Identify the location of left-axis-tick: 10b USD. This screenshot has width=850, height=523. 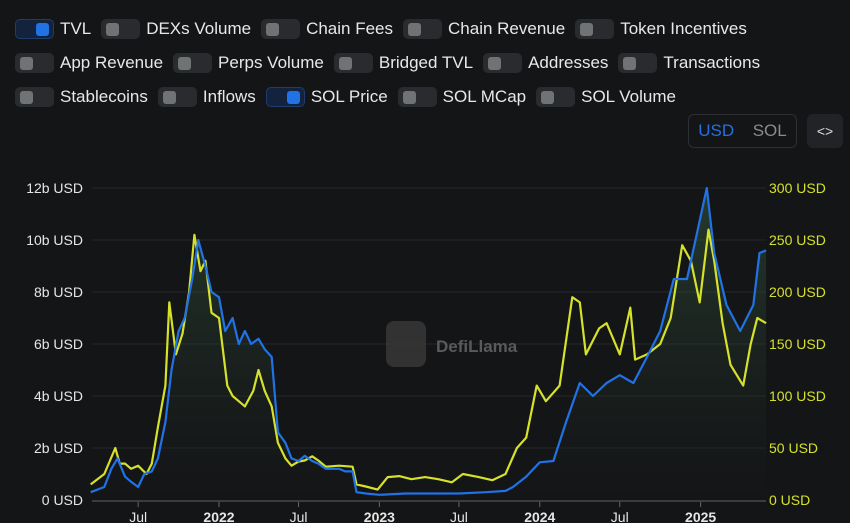
(54, 240).